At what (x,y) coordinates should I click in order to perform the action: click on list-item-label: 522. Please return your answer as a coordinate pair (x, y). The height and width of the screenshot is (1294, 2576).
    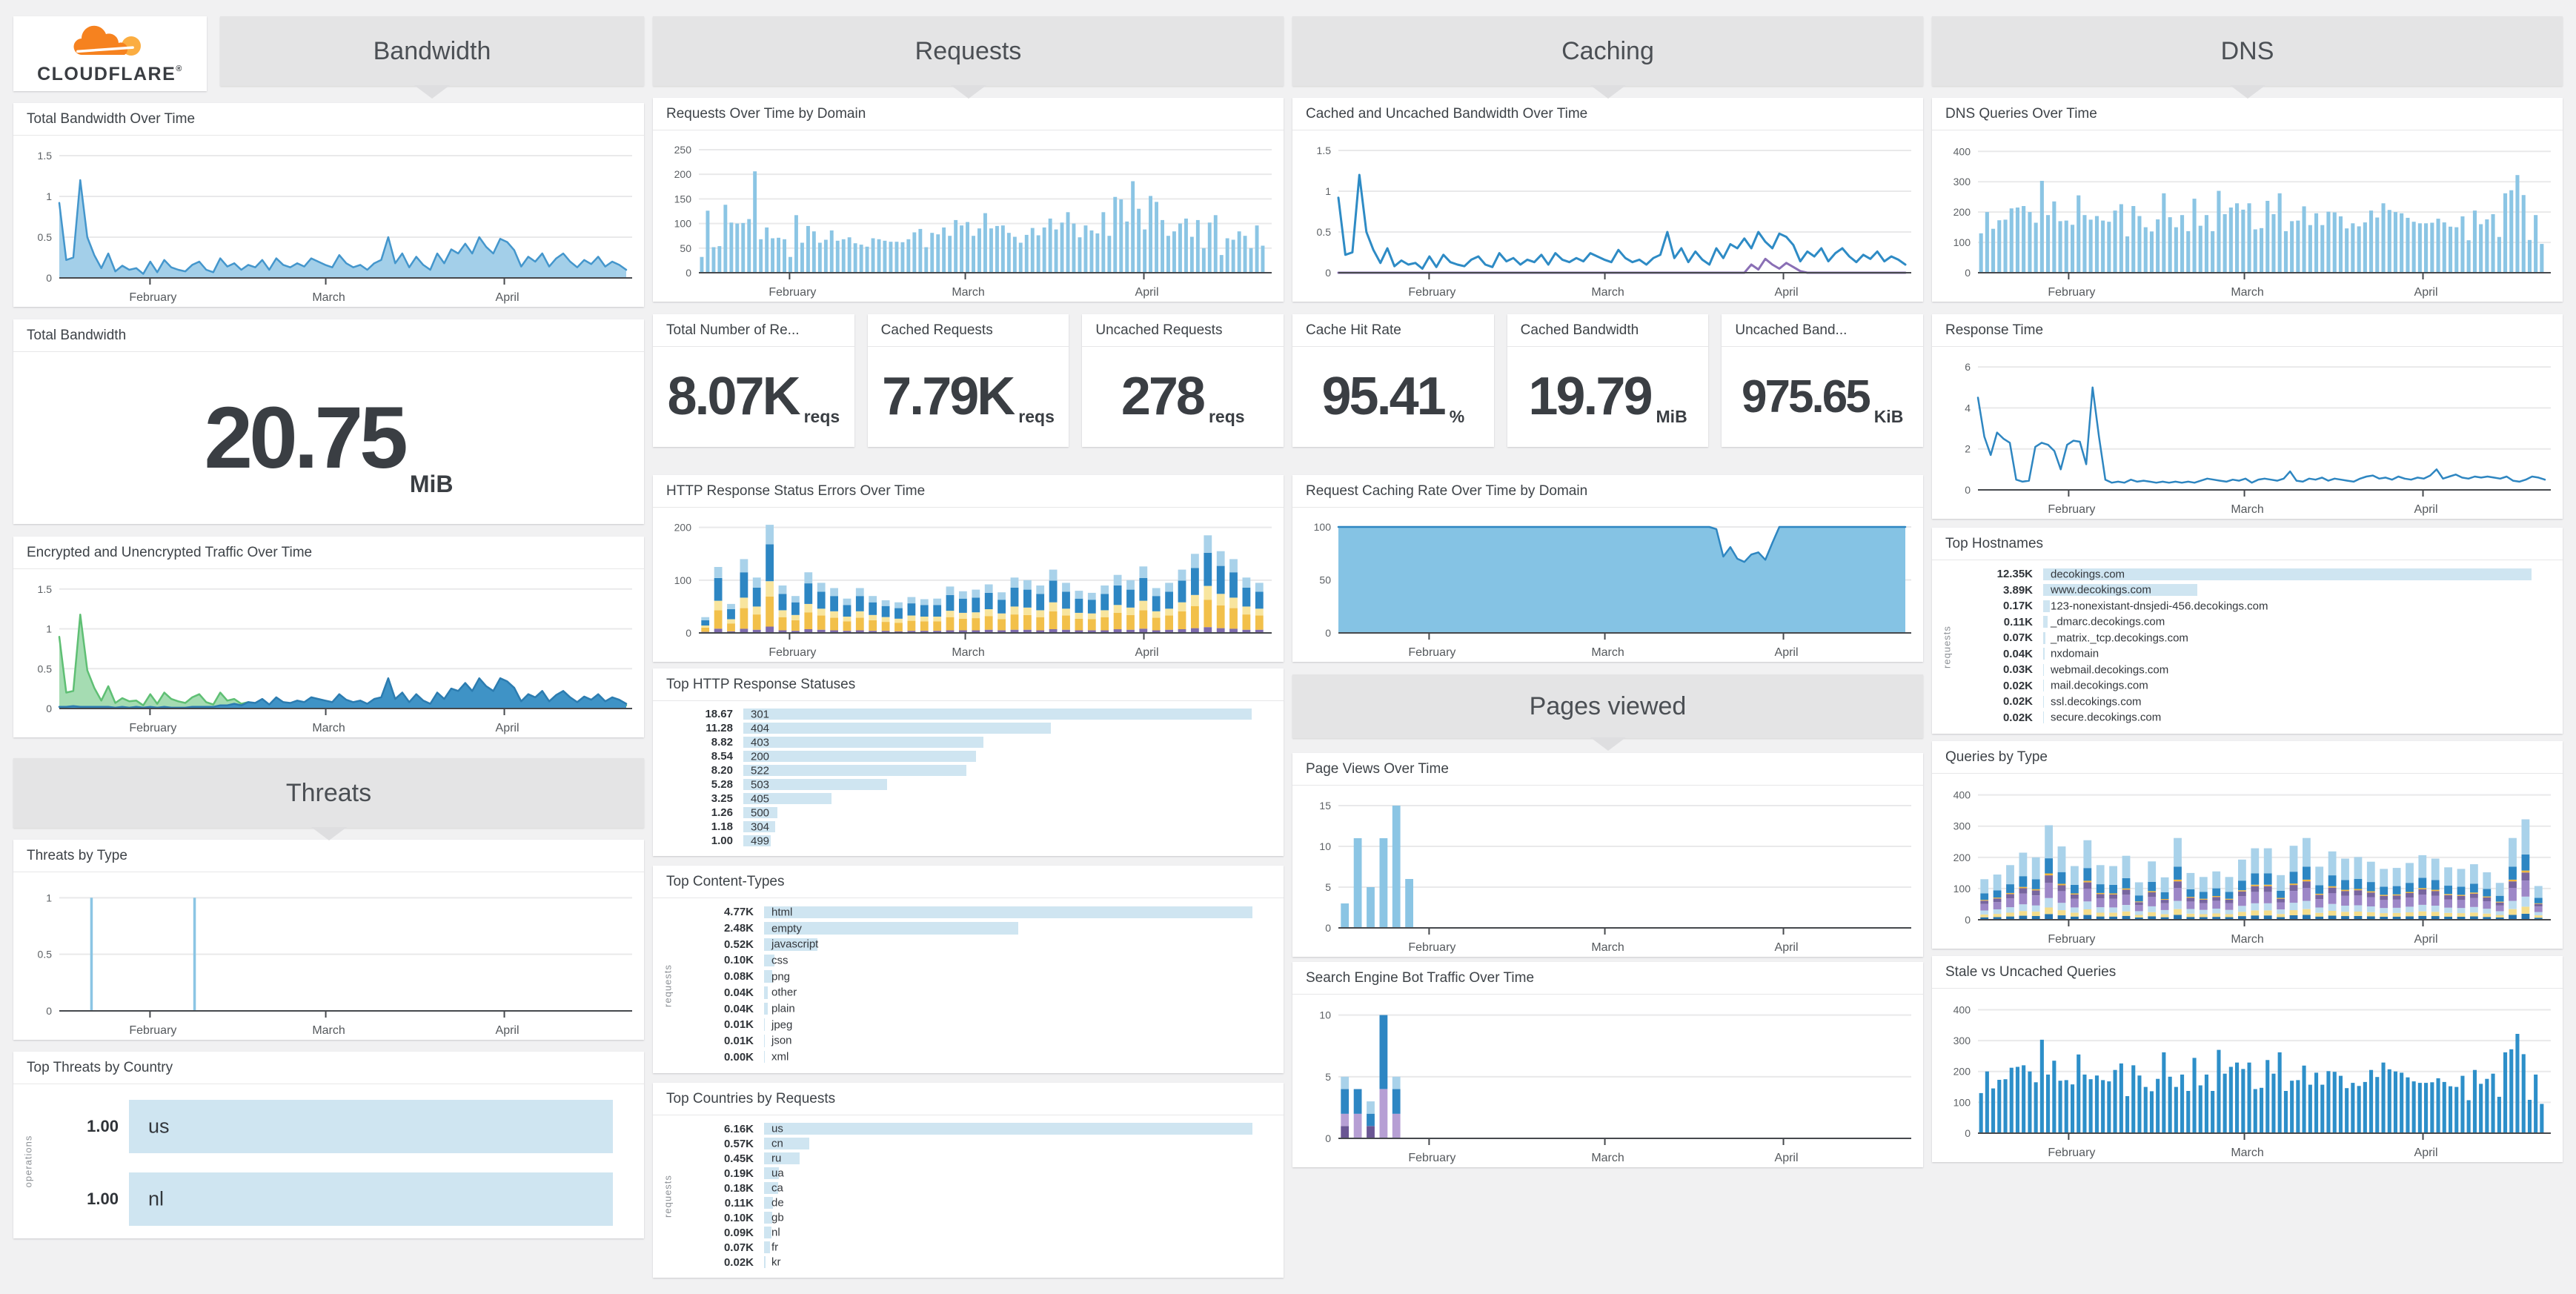
    Looking at the image, I should click on (761, 770).